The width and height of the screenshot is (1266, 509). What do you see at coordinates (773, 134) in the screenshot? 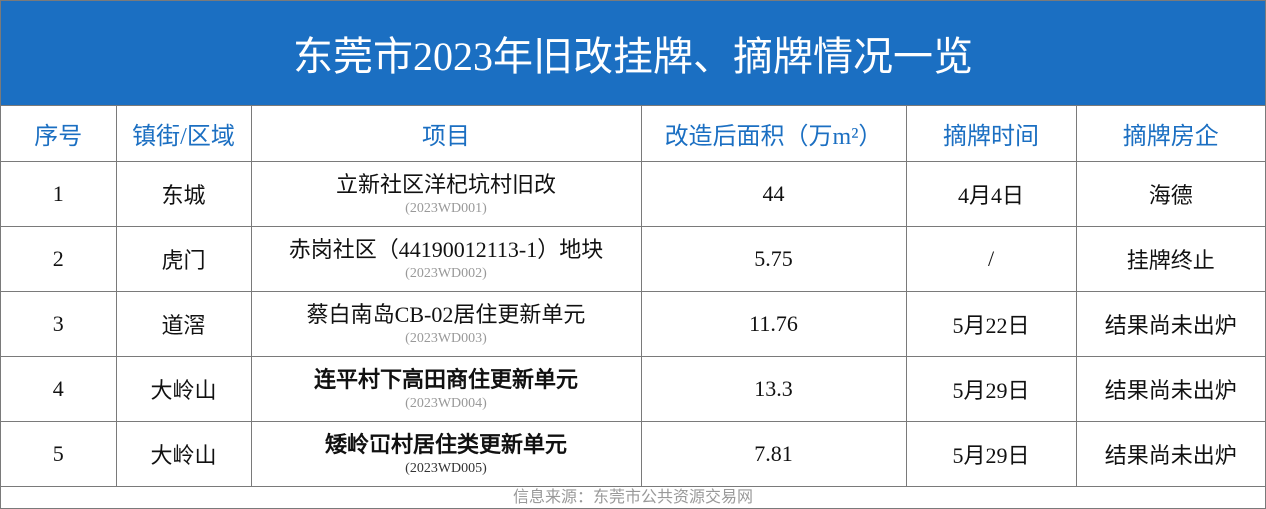
I see `column-header: 改造后面积（万m²）` at bounding box center [773, 134].